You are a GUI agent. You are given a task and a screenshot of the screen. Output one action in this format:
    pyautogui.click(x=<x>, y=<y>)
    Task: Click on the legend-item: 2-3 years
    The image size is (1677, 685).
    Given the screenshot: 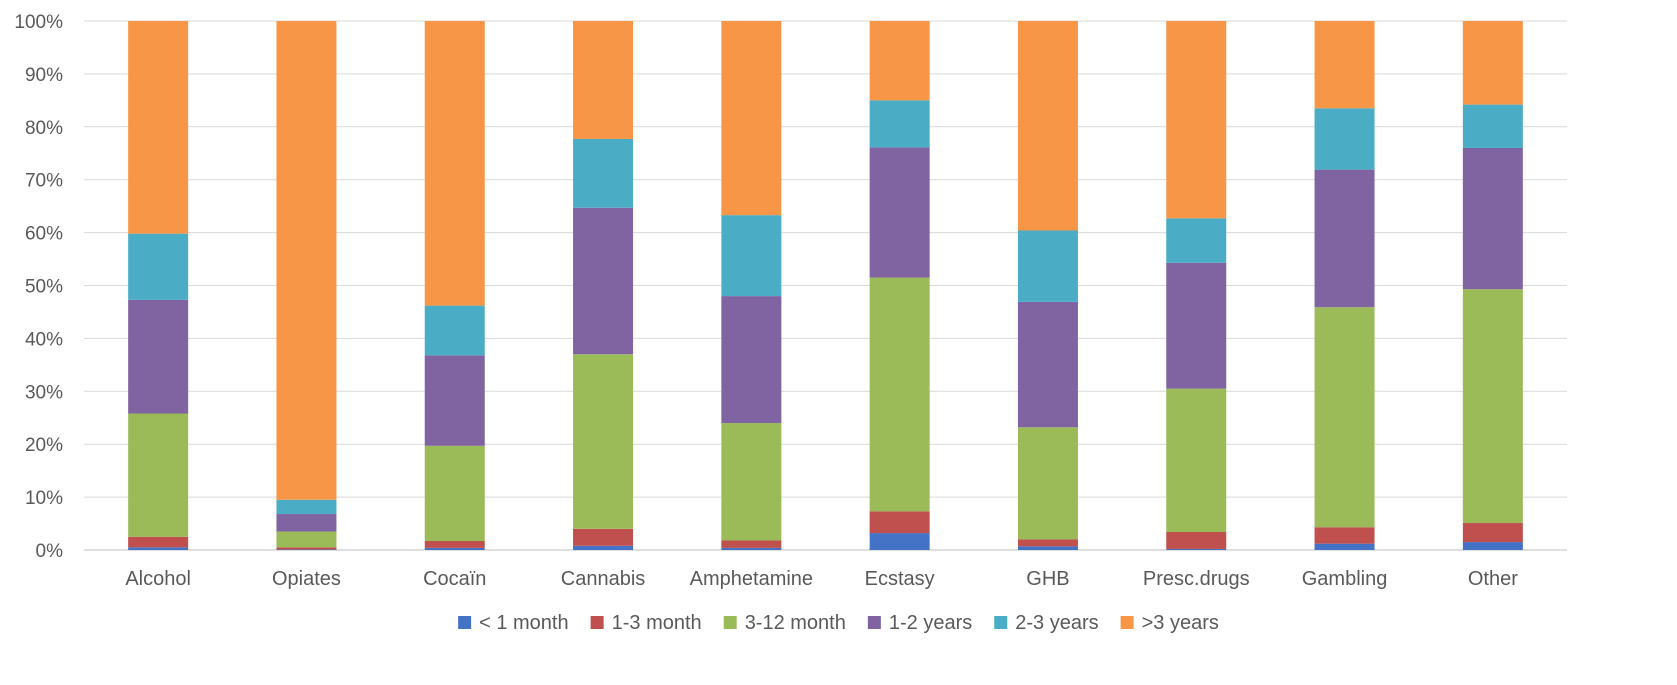 What is the action you would take?
    pyautogui.click(x=1046, y=623)
    